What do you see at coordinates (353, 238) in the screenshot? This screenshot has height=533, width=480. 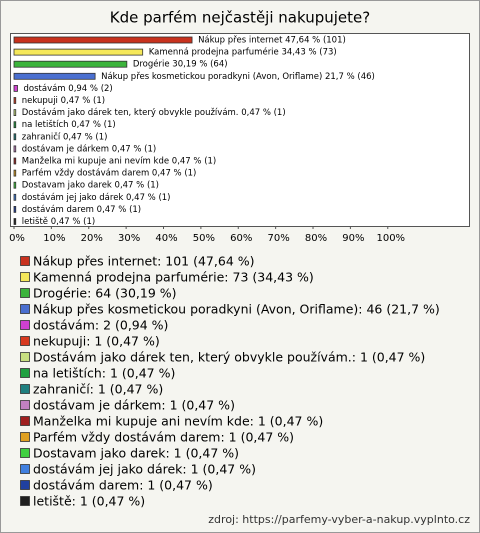 I see `x-tick-label: 90%` at bounding box center [353, 238].